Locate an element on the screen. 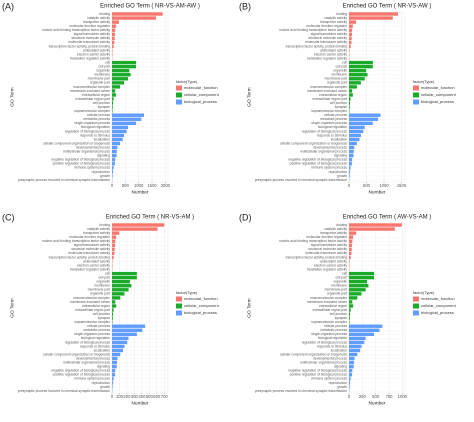 The width and height of the screenshot is (474, 422). term-label: catalytic activity is located at coordinates (98, 18).